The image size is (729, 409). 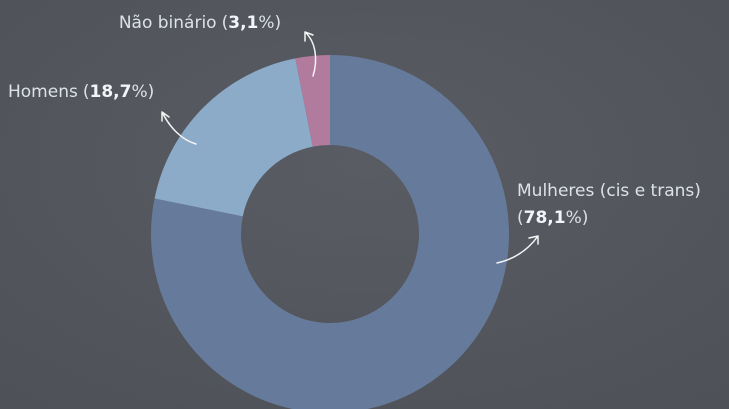 What do you see at coordinates (609, 191) in the screenshot?
I see `category-label: Mulheres (cis e trans)` at bounding box center [609, 191].